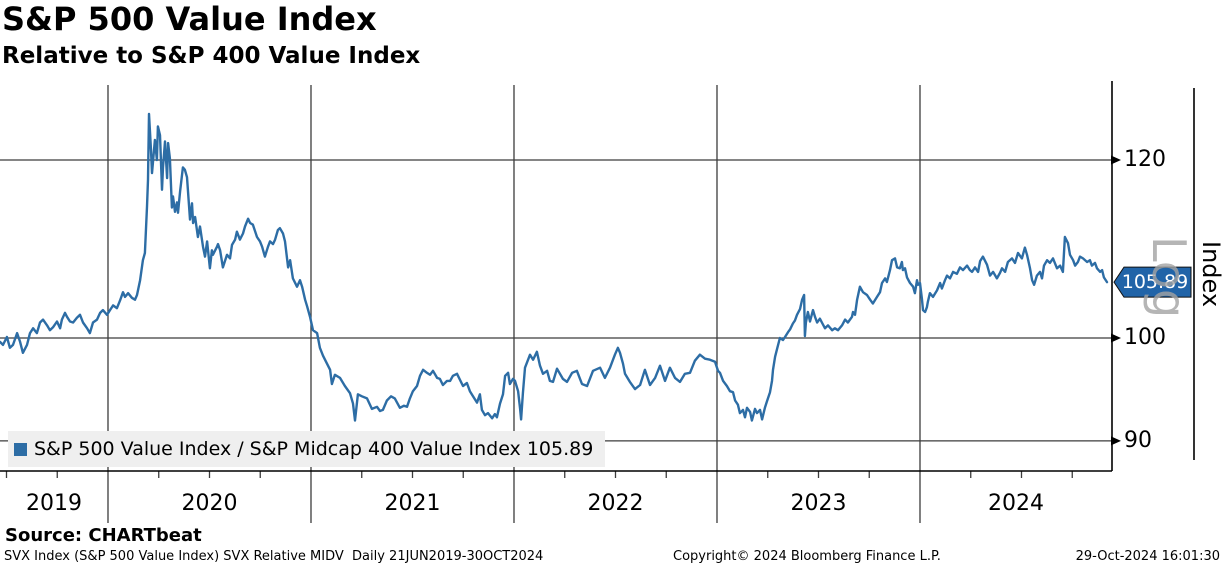 This screenshot has height=566, width=1224. What do you see at coordinates (1145, 159) in the screenshot?
I see `y-tick-label-120: 120` at bounding box center [1145, 159].